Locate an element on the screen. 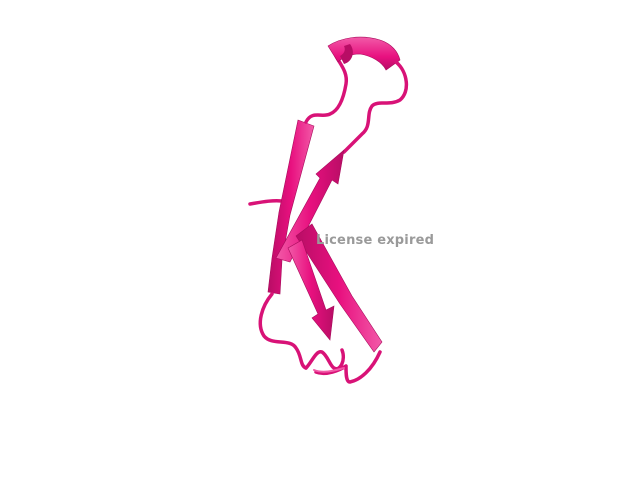  loop-bottom-highlight is located at coordinates (329, 370).